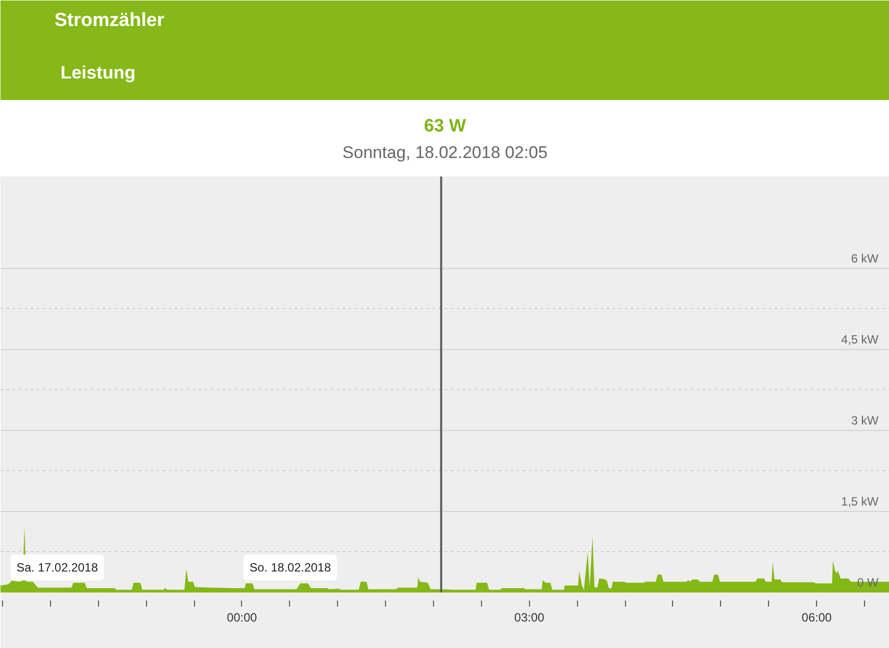 The height and width of the screenshot is (648, 889). What do you see at coordinates (57, 567) in the screenshot?
I see `annotation: Sa. 17.02.2018` at bounding box center [57, 567].